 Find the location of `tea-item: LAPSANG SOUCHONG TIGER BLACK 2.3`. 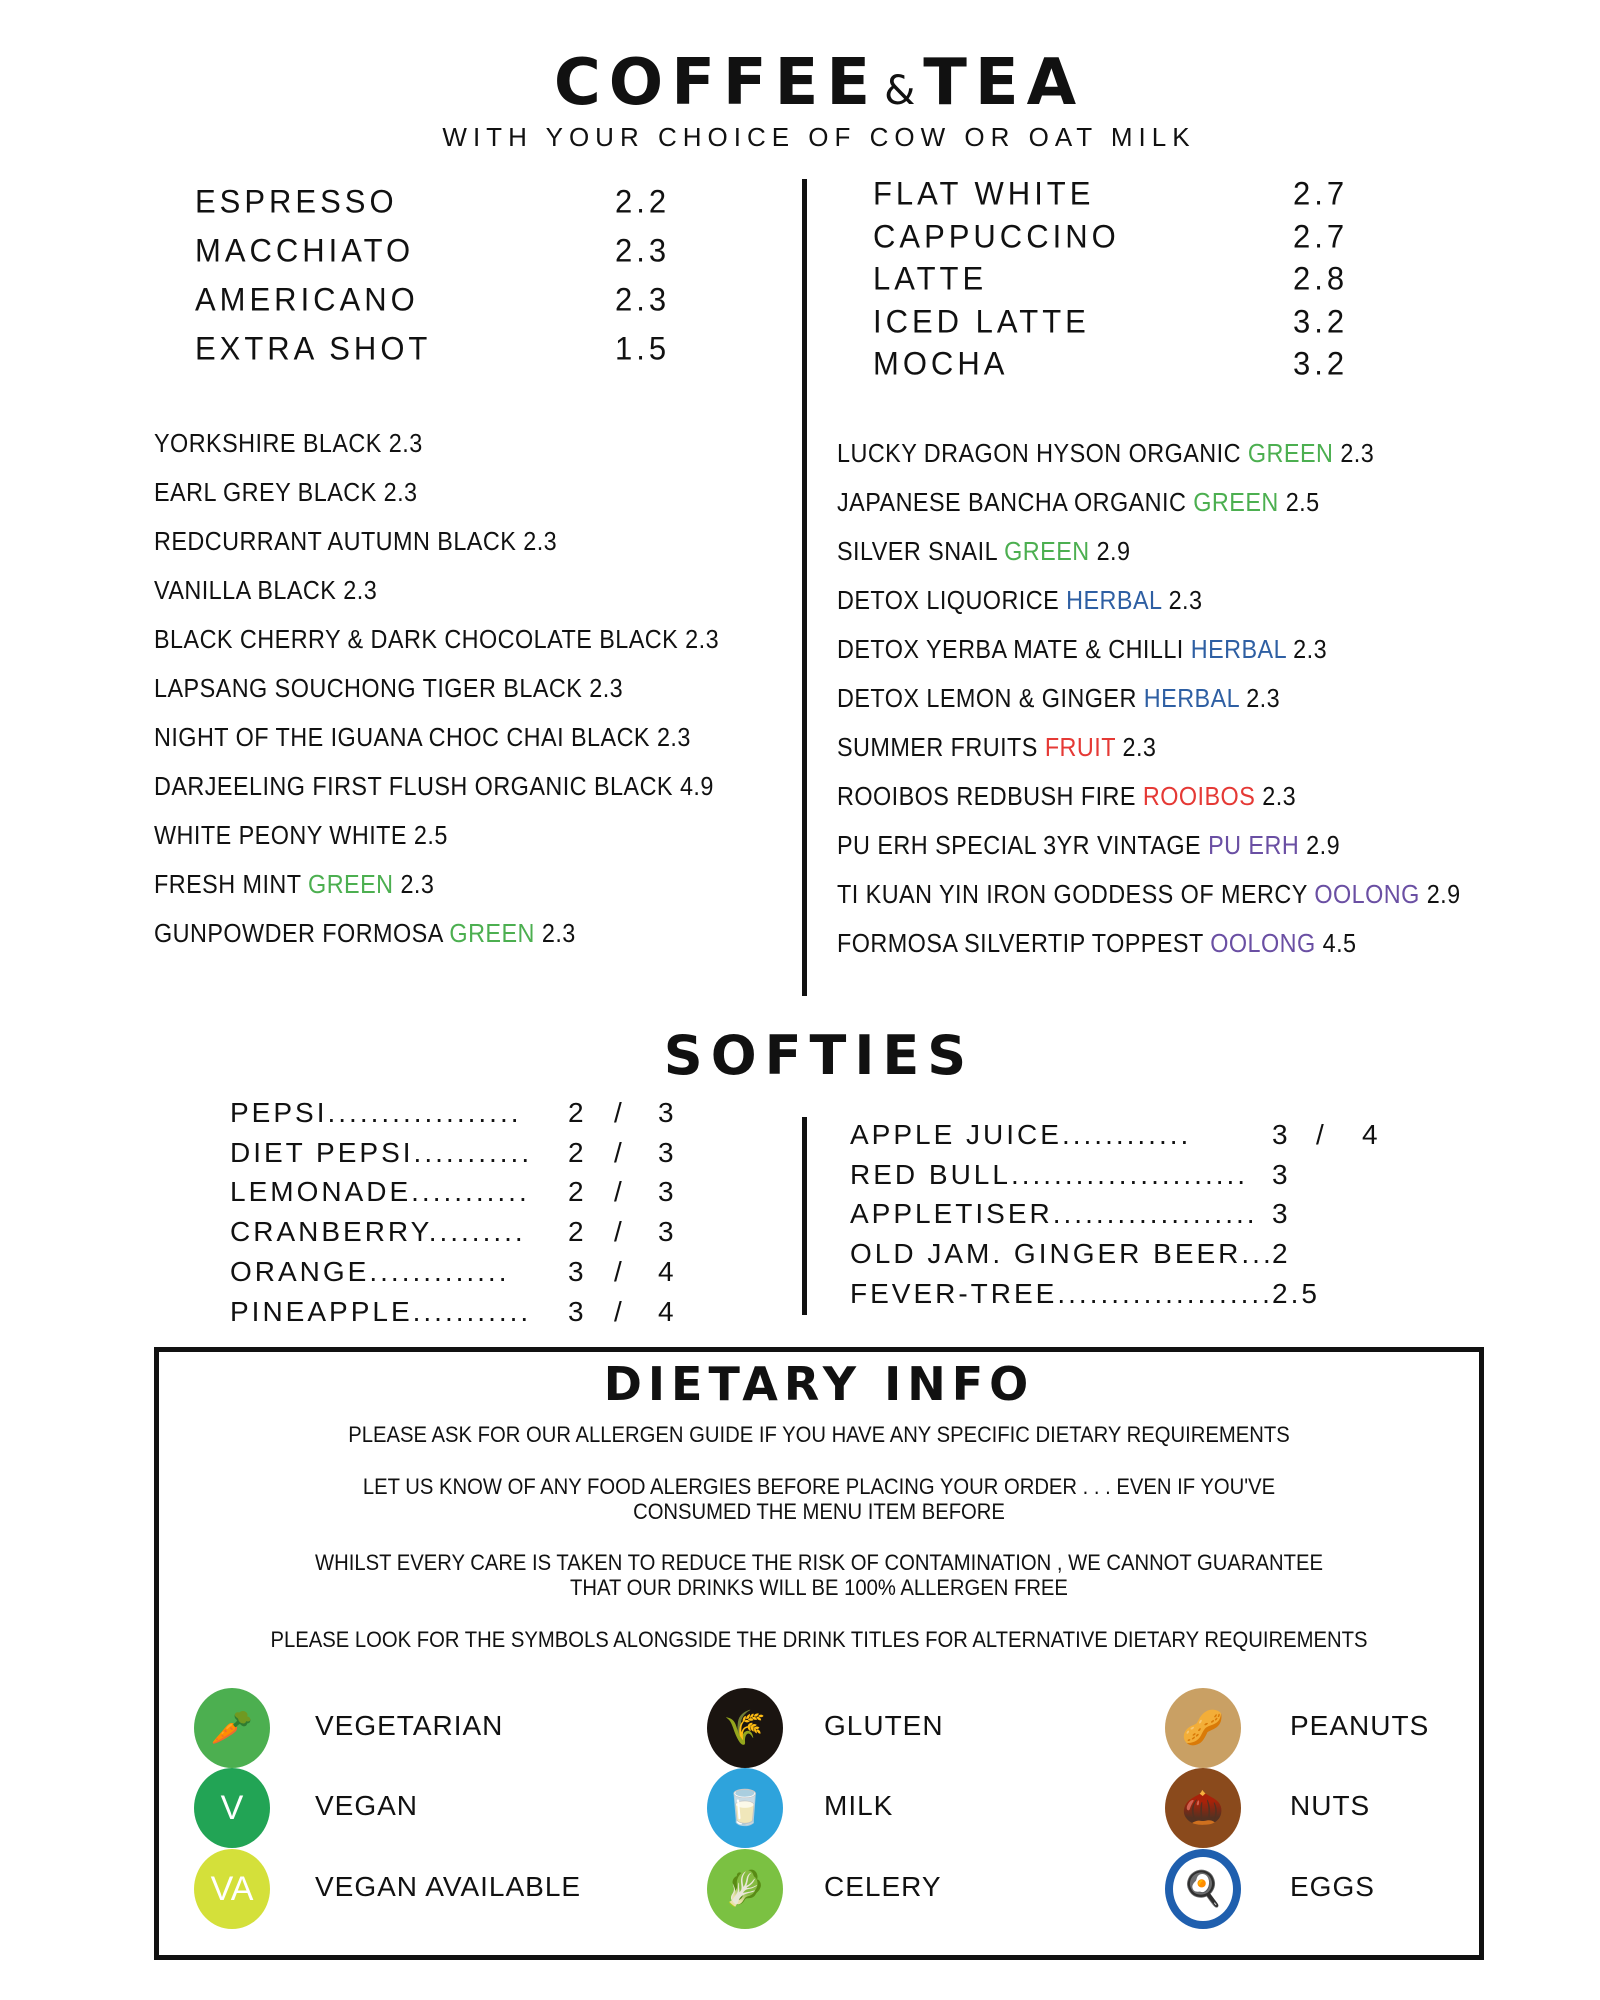

tea-item: LAPSANG SOUCHONG TIGER BLACK 2.3 is located at coordinates (388, 688).